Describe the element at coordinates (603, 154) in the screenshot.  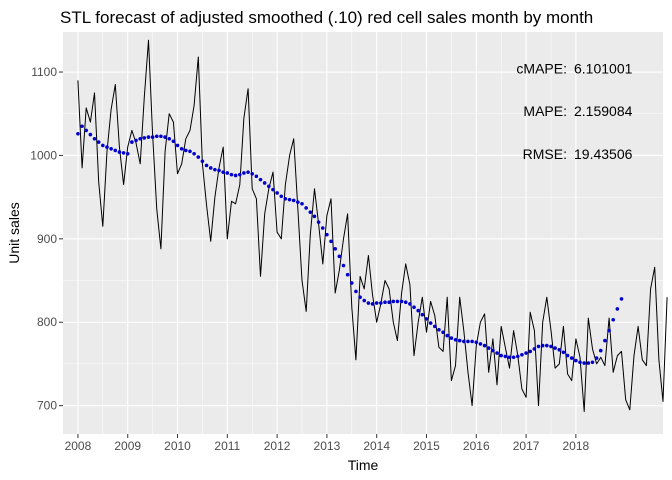
I see `metric-value: 19.43506` at that location.